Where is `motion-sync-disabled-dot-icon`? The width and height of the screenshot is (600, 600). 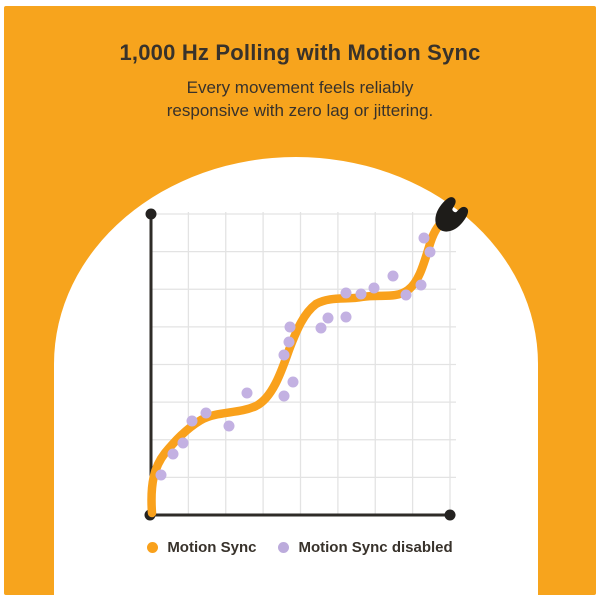
motion-sync-disabled-dot-icon is located at coordinates (284, 547).